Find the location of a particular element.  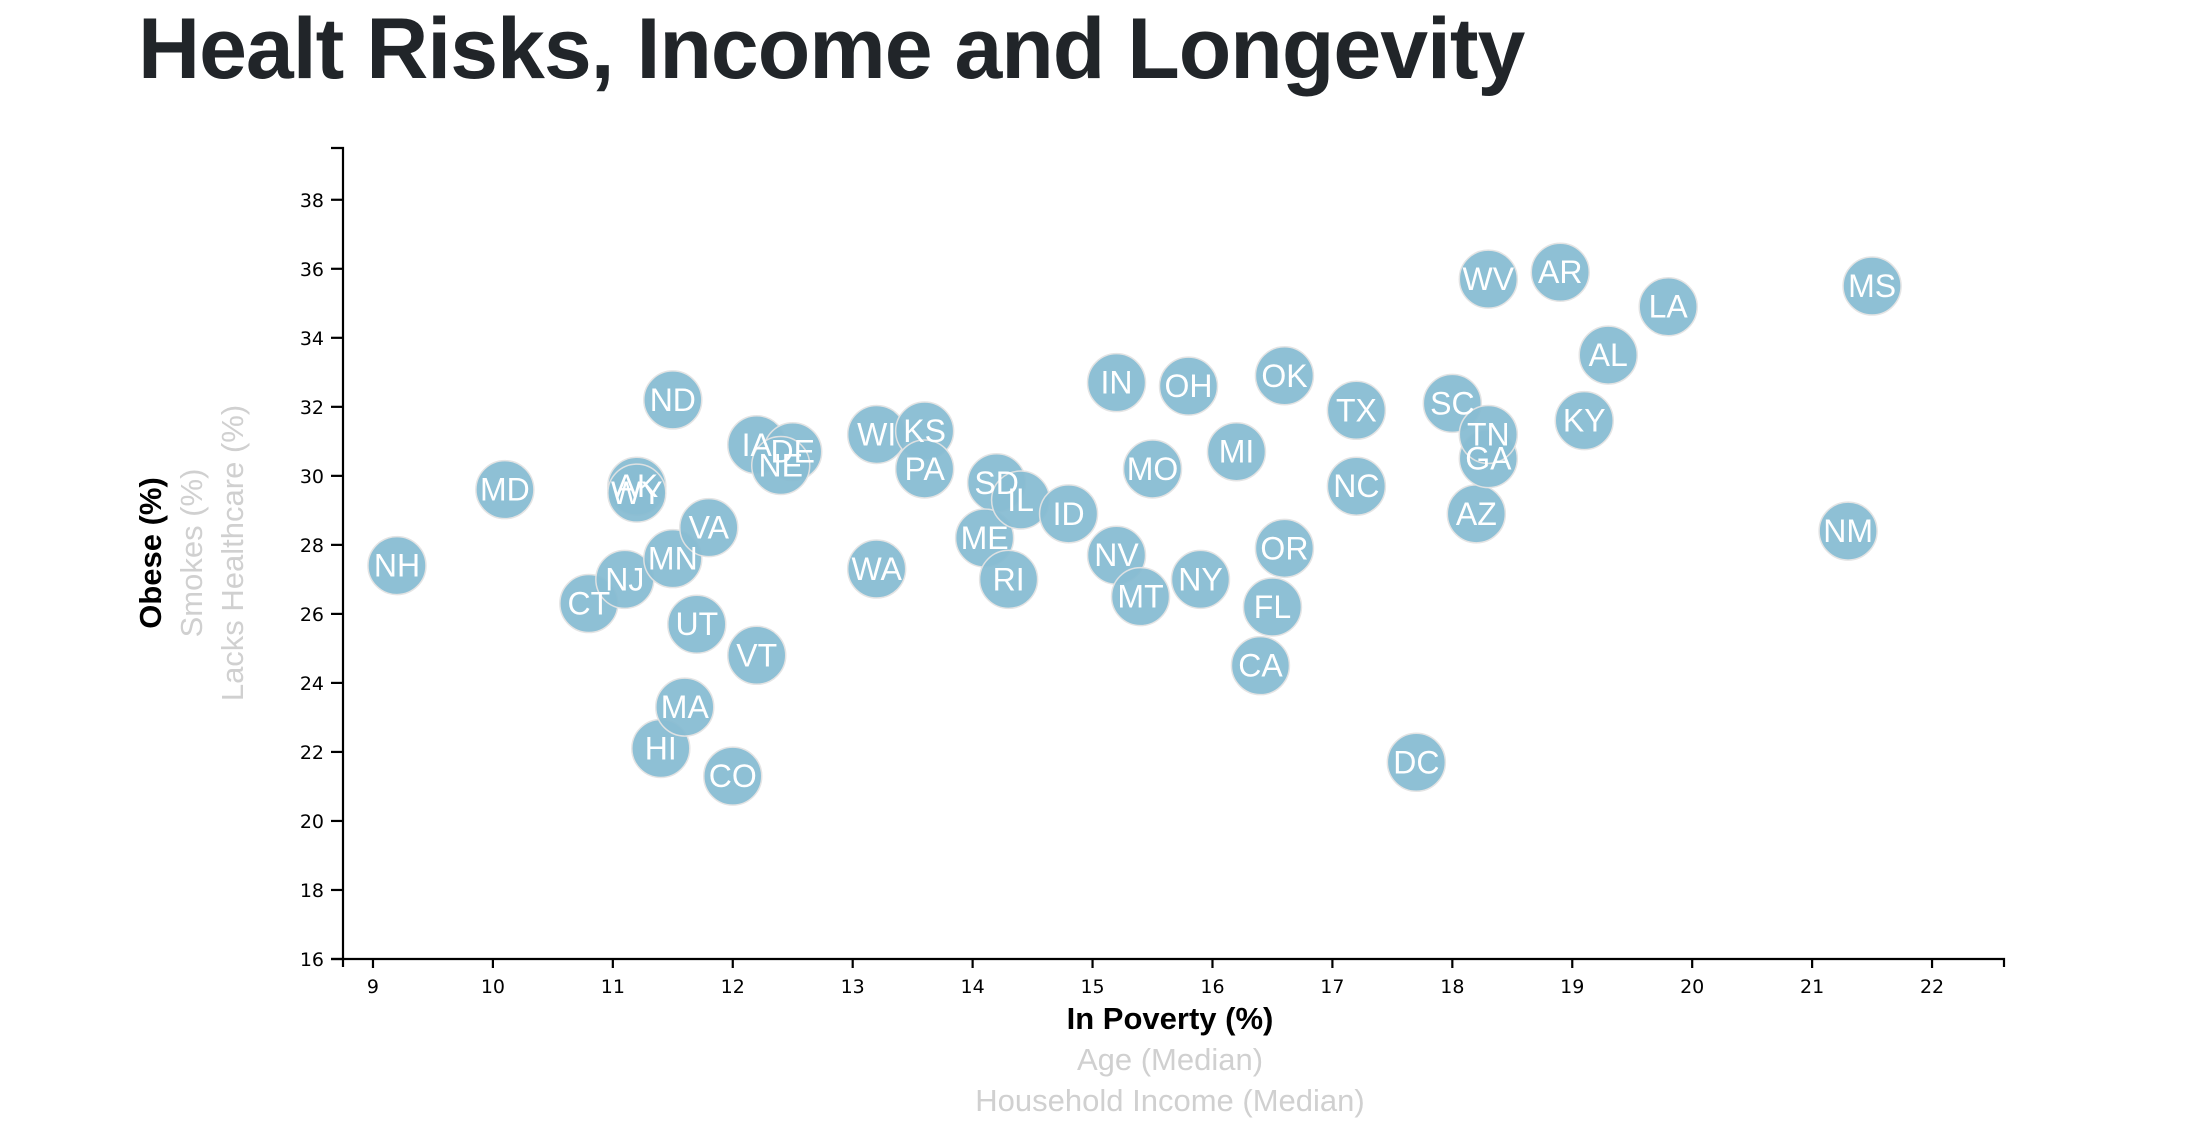

x-tick-label: 18 is located at coordinates (1452, 987).